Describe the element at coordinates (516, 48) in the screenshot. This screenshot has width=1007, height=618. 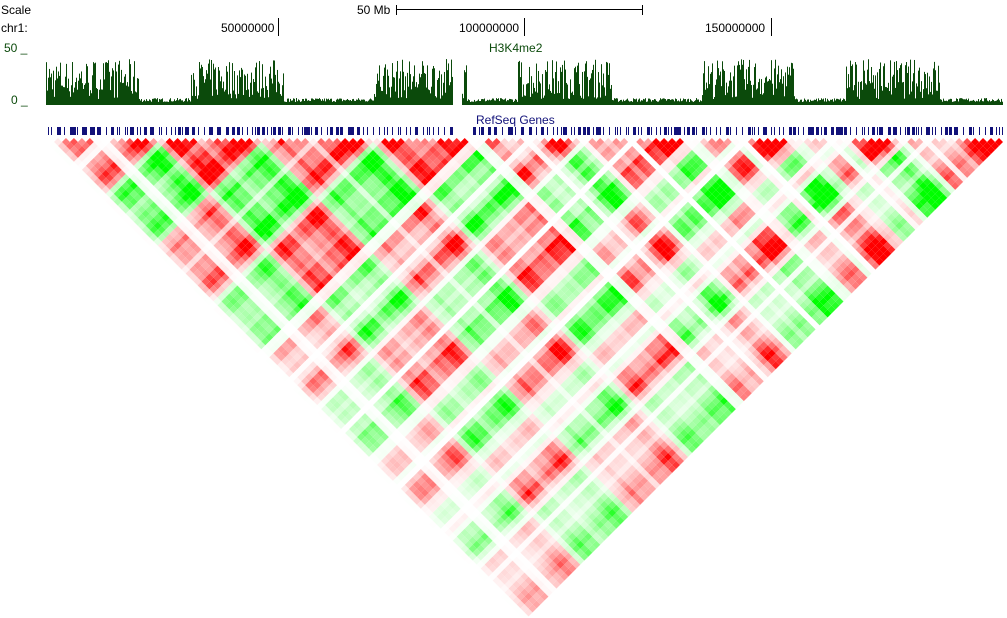
I see `signal-track-name: H3K4me2` at that location.